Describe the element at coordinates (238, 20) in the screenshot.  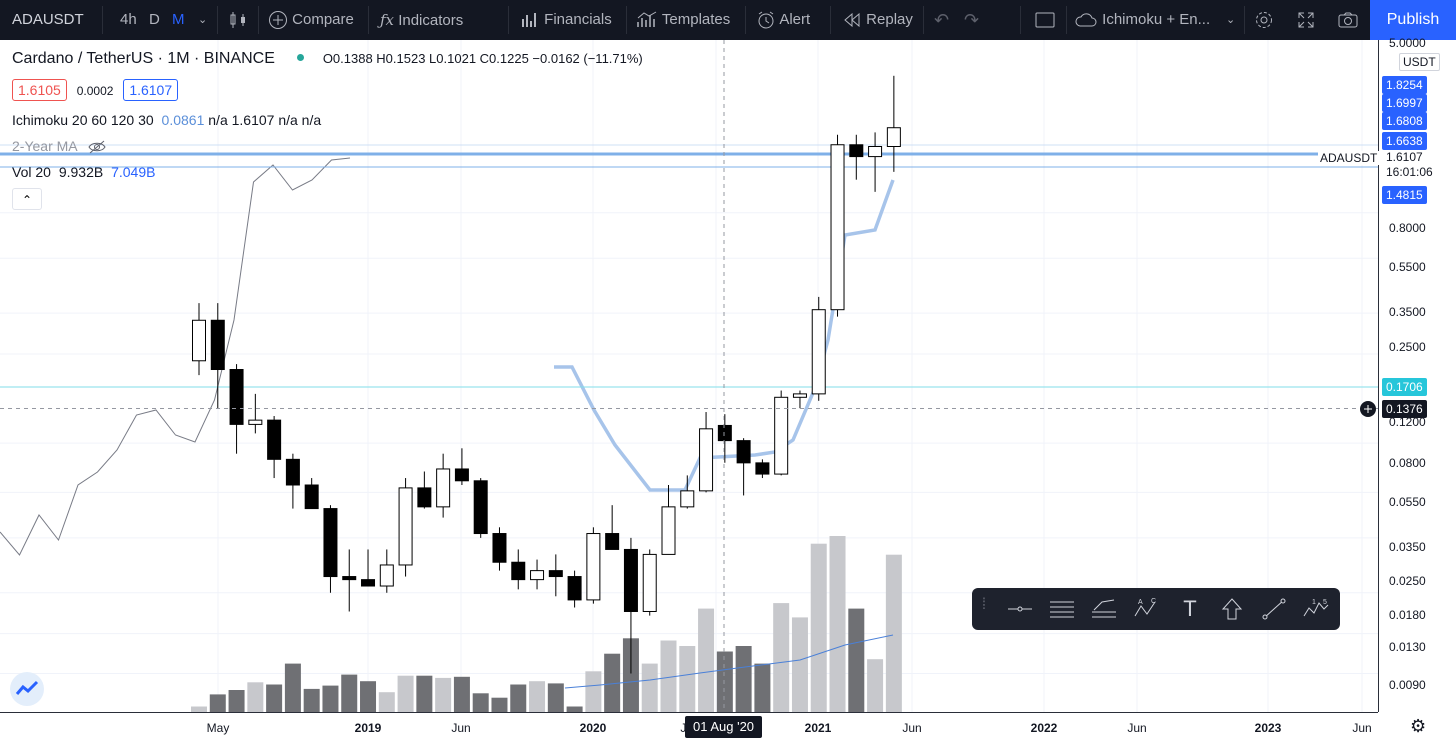
I see `candle-style-icon` at that location.